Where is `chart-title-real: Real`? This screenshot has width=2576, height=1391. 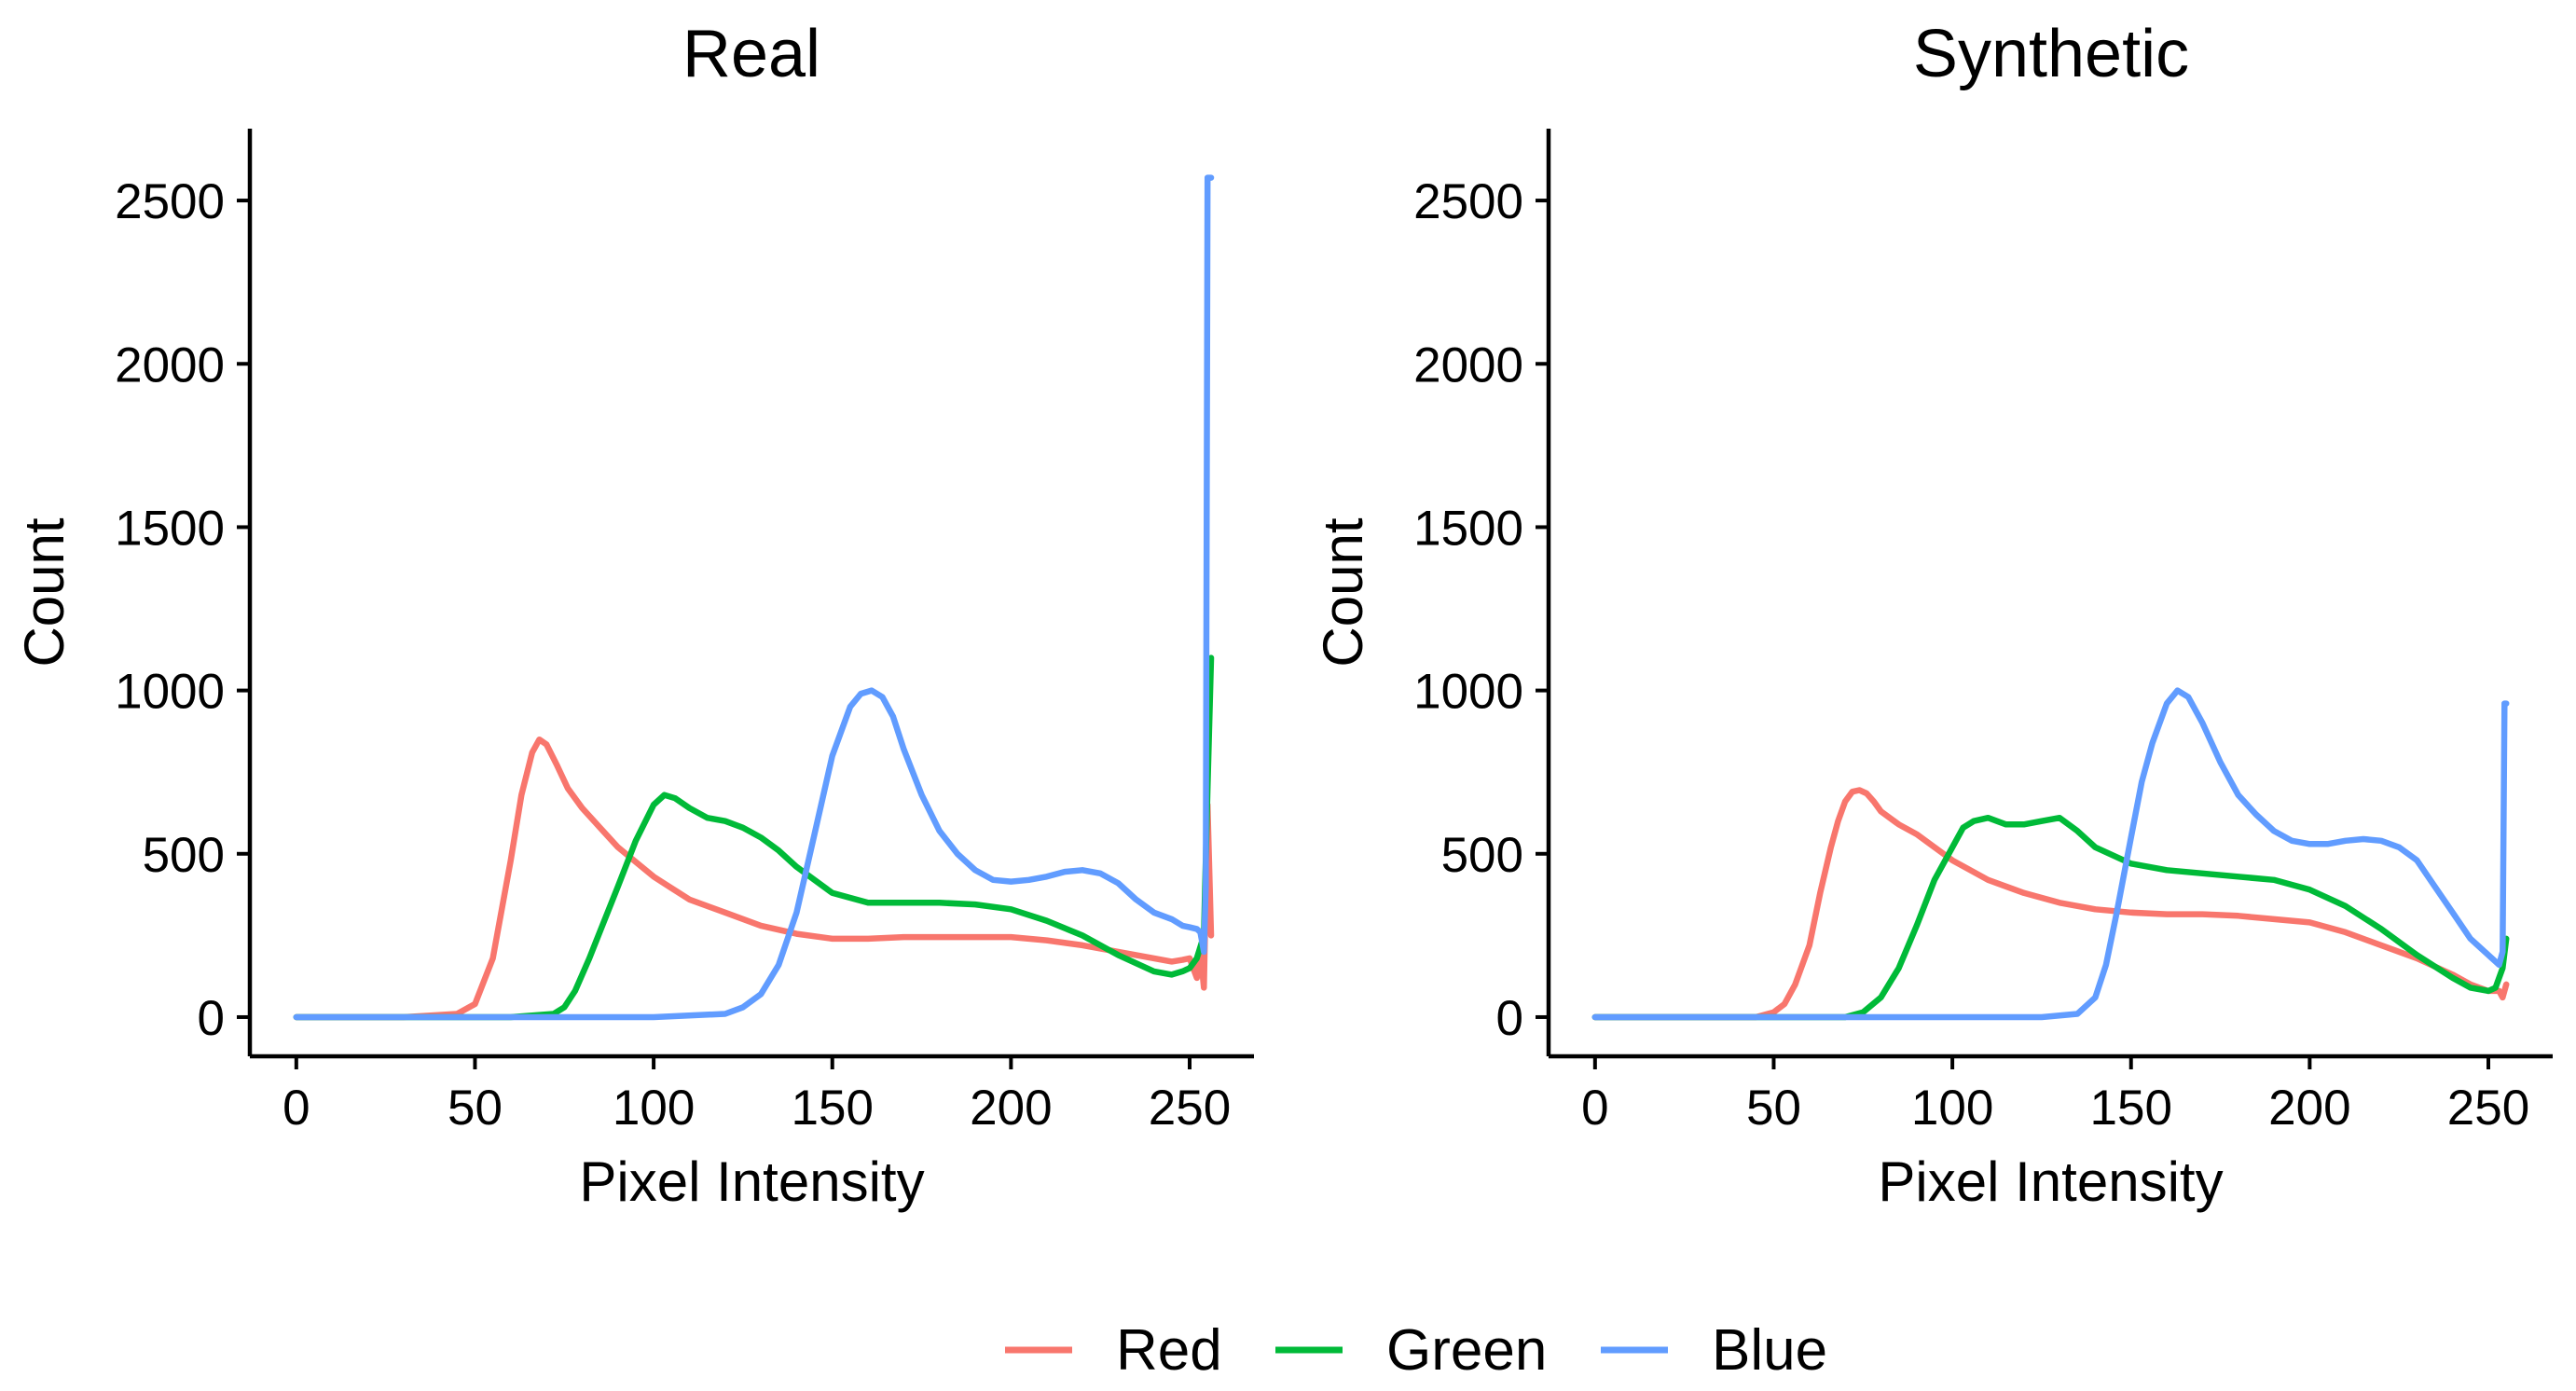 chart-title-real: Real is located at coordinates (751, 54).